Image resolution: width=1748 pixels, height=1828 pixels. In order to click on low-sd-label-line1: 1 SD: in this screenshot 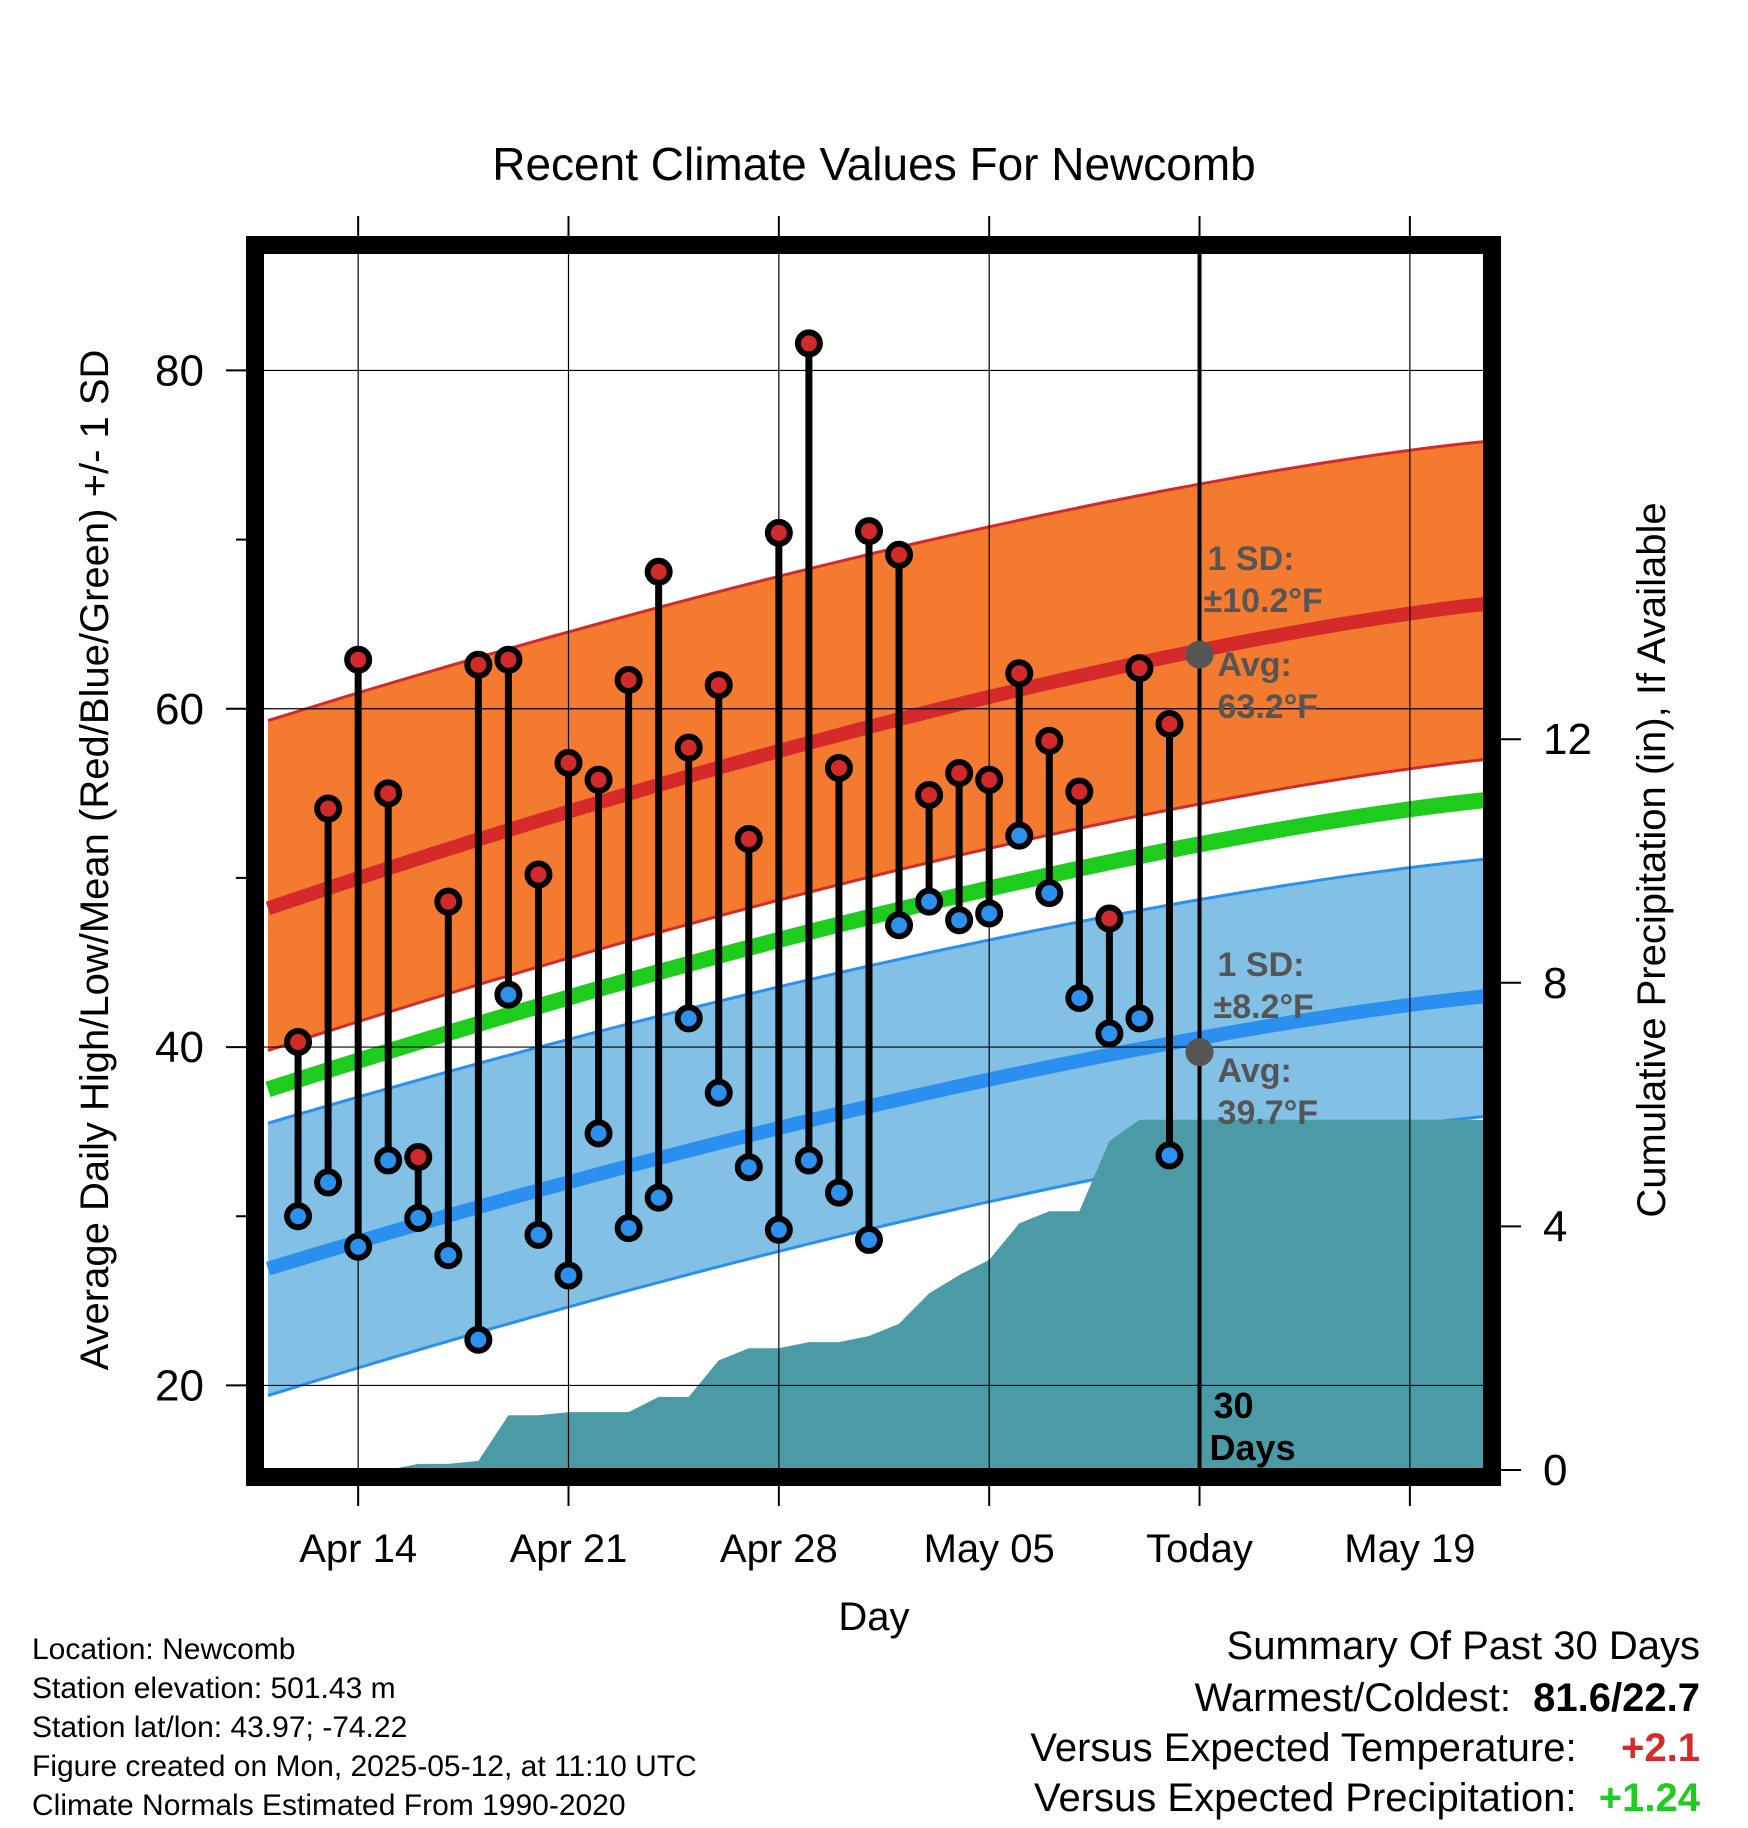, I will do `click(1261, 965)`.